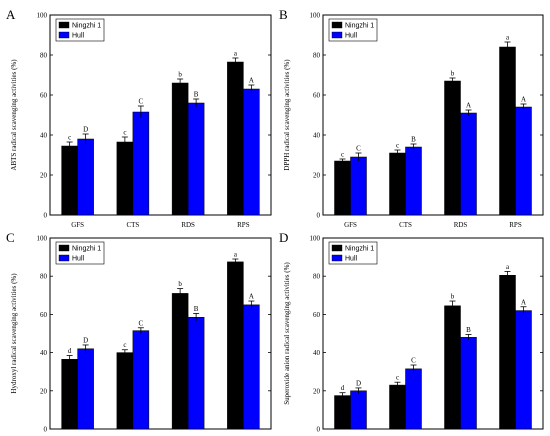 The image size is (550, 436). What do you see at coordinates (283, 14) in the screenshot?
I see `panel-letter: B` at bounding box center [283, 14].